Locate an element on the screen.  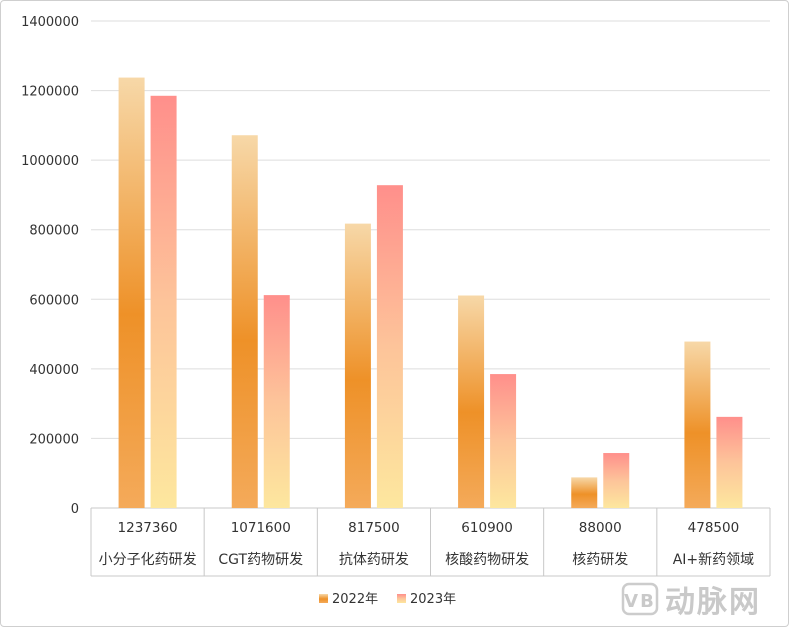
category-label: 核酸药物研发 is located at coordinates (487, 560).